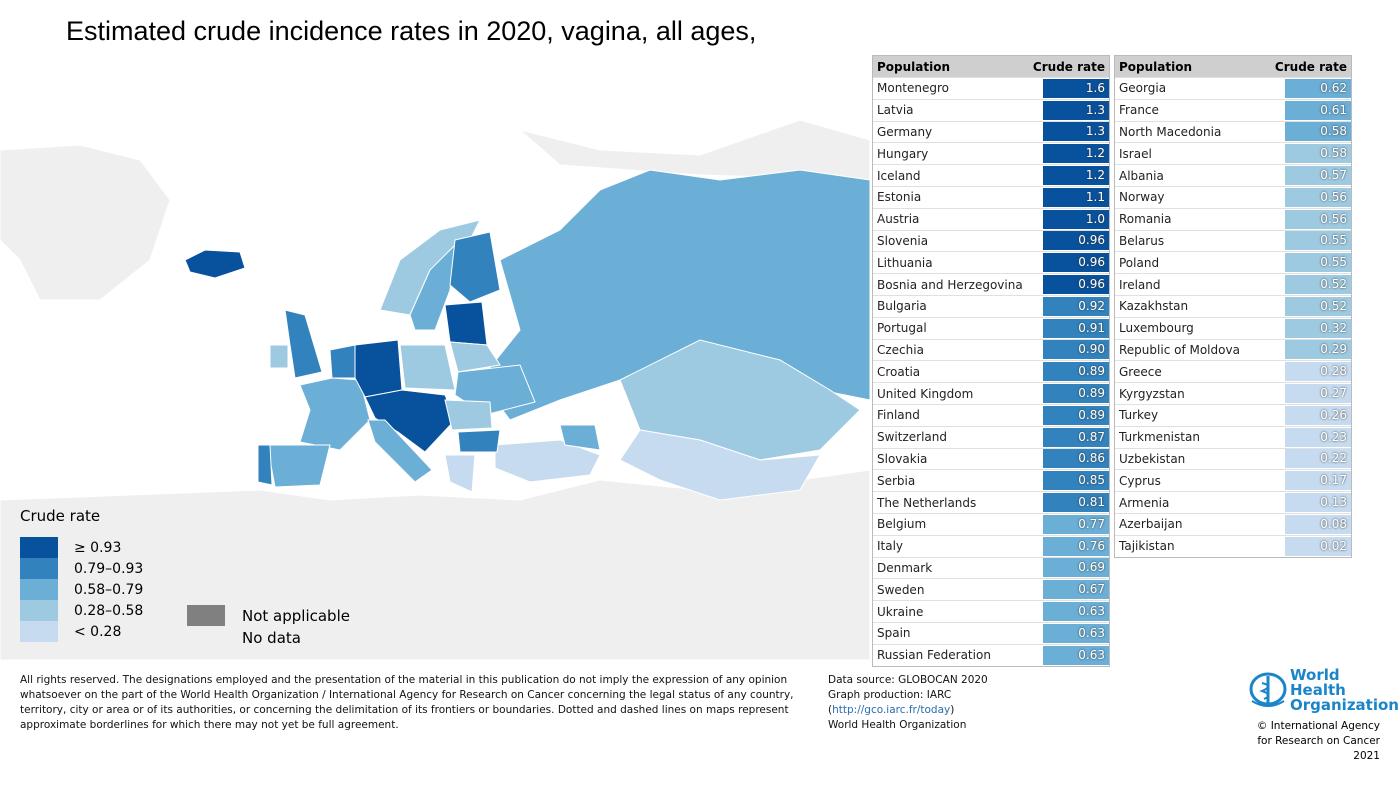 The image size is (1400, 791). Describe the element at coordinates (1318, 328) in the screenshot. I see `crude-rate-value: 0.32` at that location.